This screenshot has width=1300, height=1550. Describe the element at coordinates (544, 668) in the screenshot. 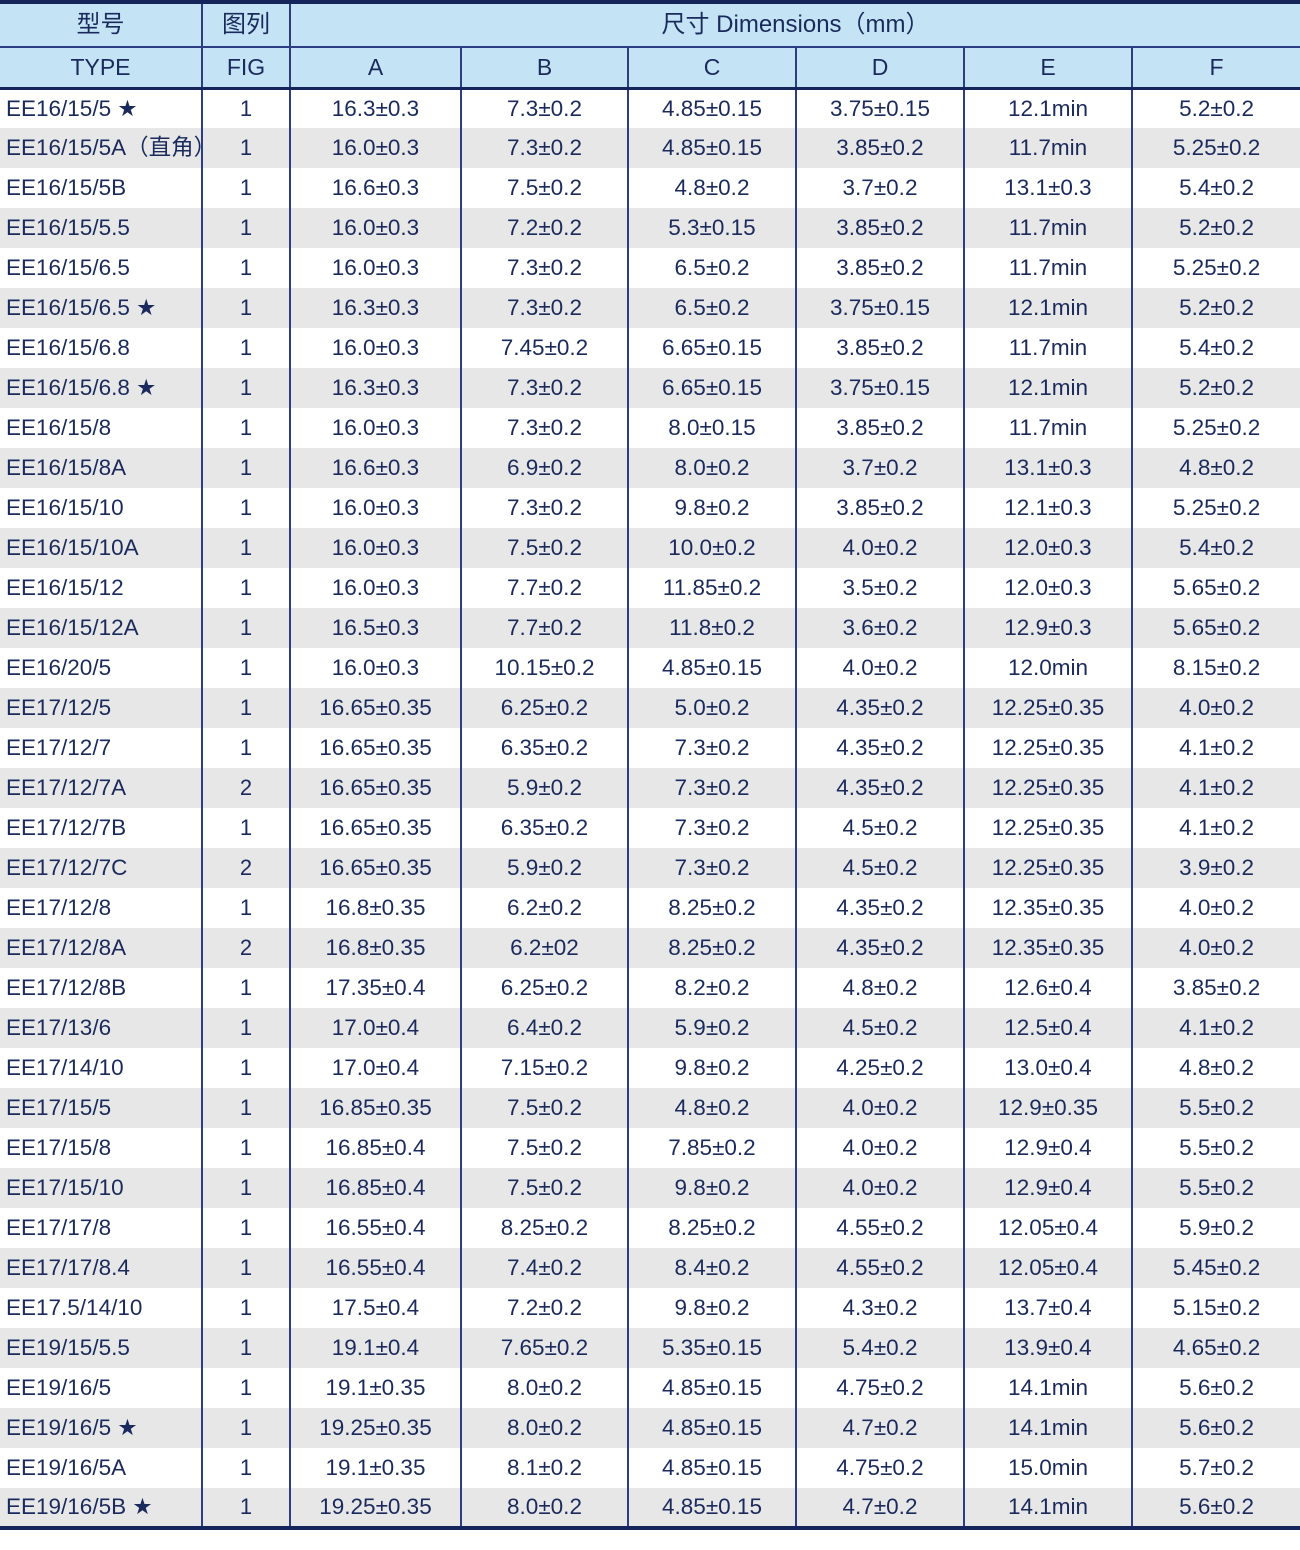

I see `cell-b: 10.15±0.2` at that location.